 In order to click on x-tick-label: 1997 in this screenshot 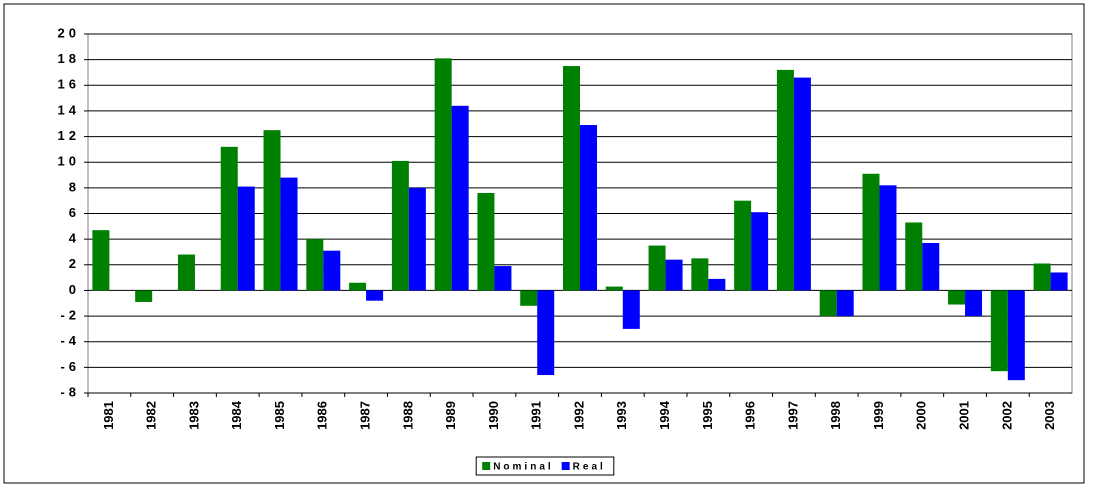, I will do `click(792, 415)`.